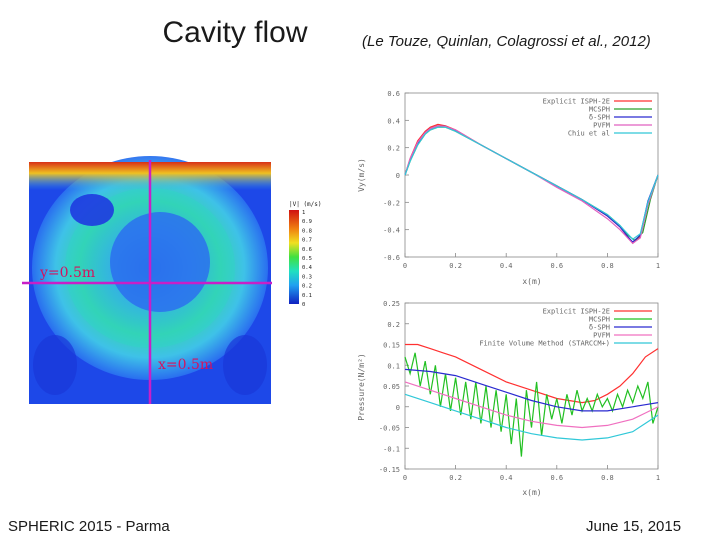 The width and height of the screenshot is (720, 540). I want to click on colorbar-tick-label: 0.3, so click(307, 277).